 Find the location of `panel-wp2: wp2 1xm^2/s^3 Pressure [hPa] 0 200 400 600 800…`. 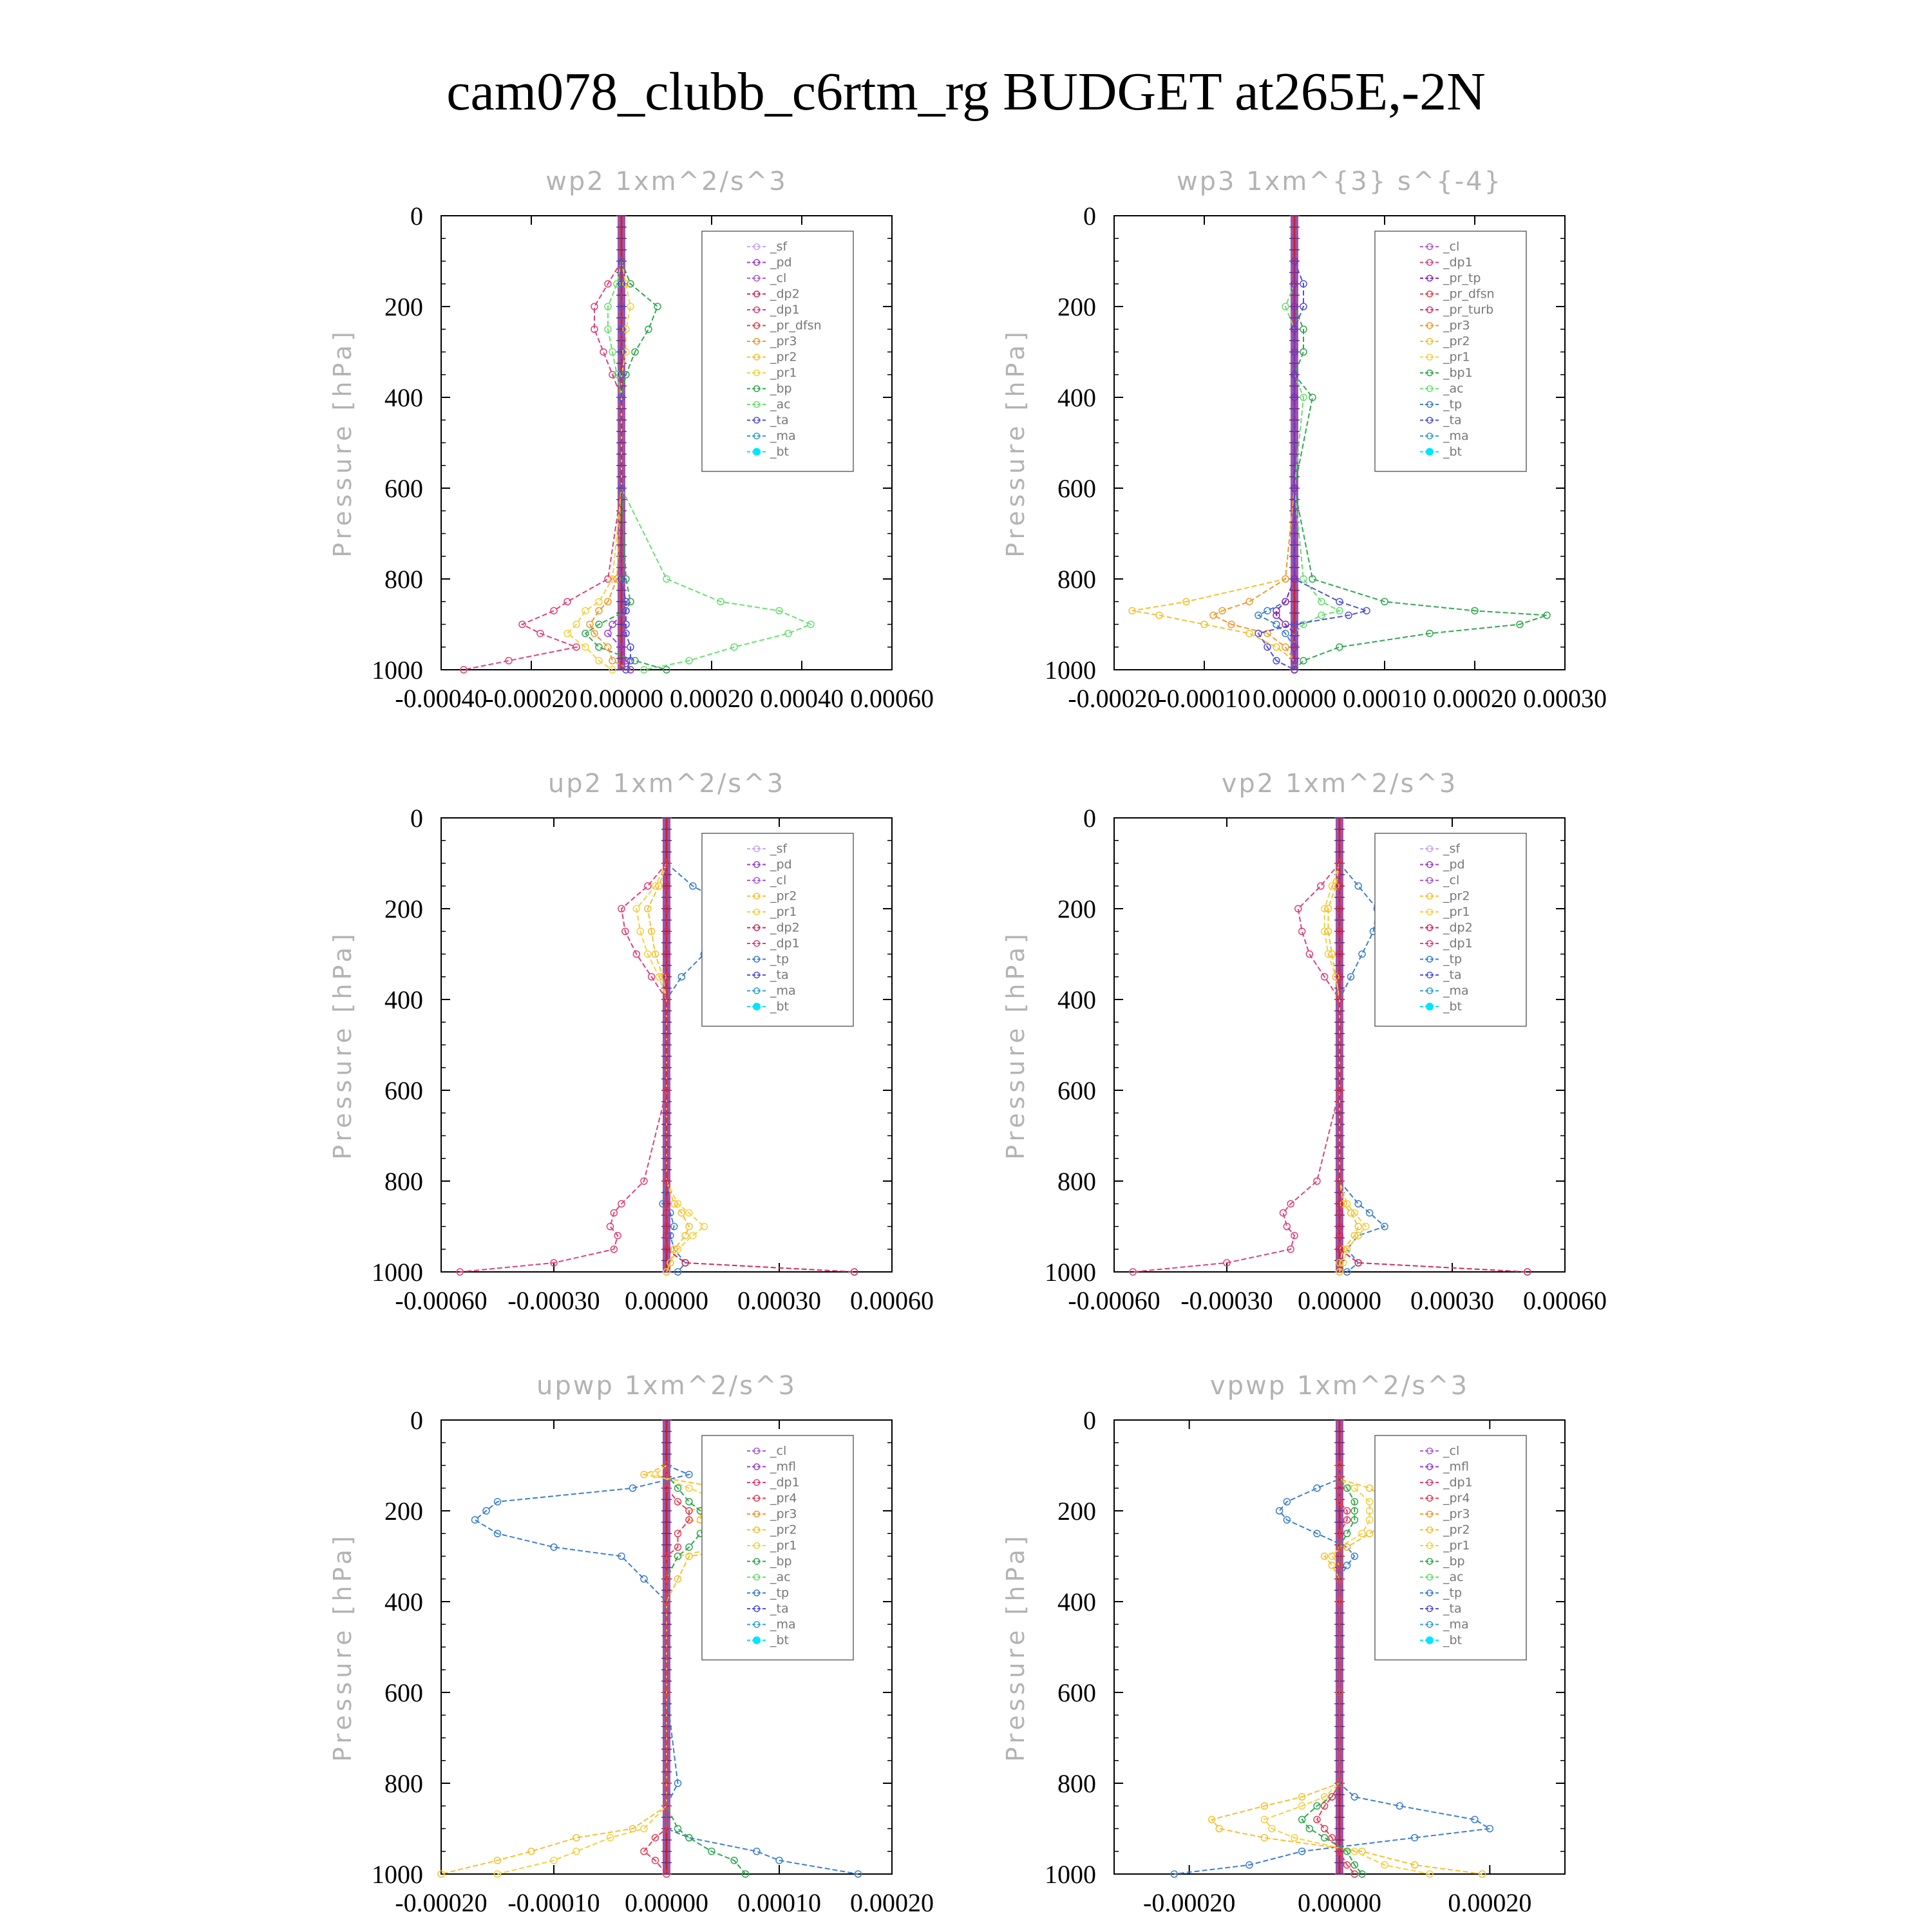

panel-wp2: wp2 1xm^2/s^3 Pressure [hPa] 0 200 400 600 800… is located at coordinates (631, 440).